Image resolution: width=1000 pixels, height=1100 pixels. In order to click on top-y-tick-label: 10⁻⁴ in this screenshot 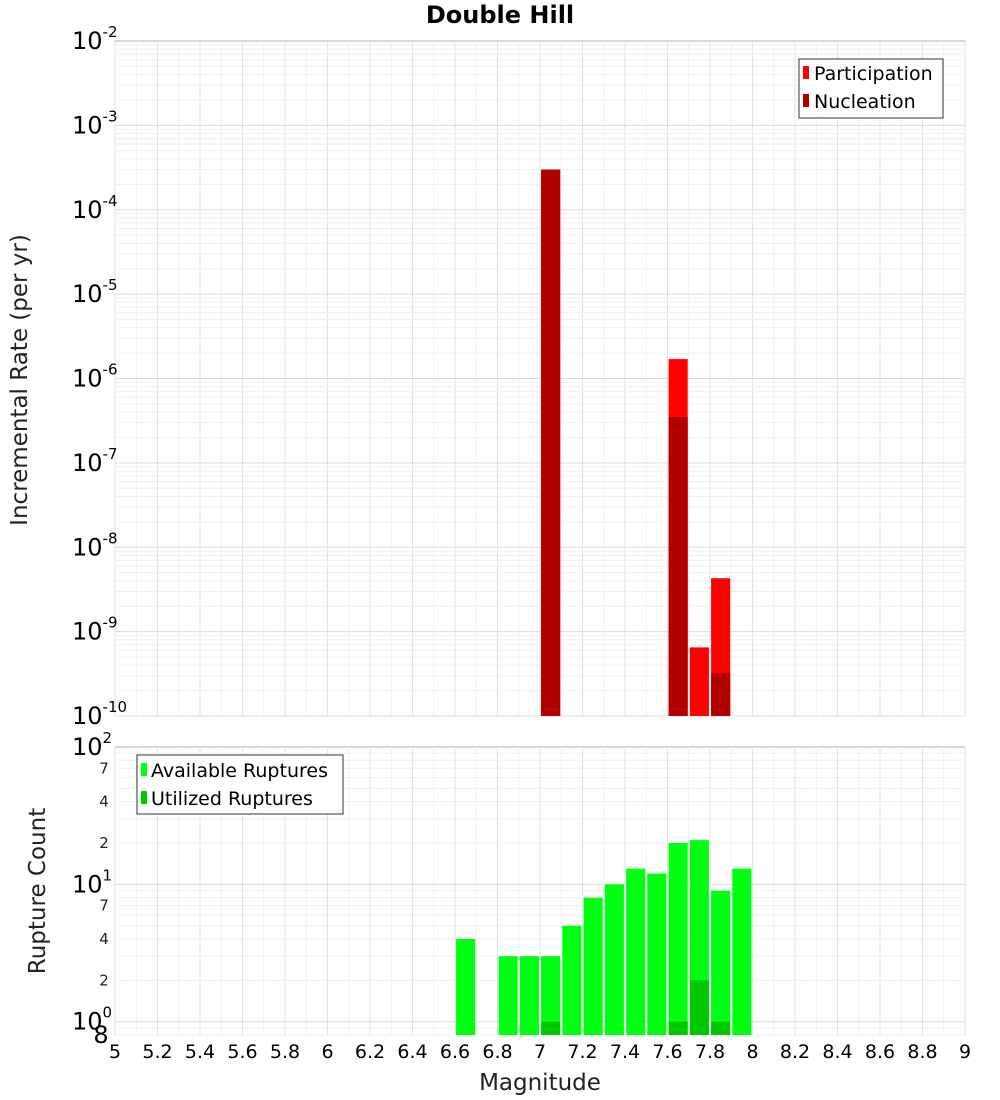, I will do `click(95, 208)`.